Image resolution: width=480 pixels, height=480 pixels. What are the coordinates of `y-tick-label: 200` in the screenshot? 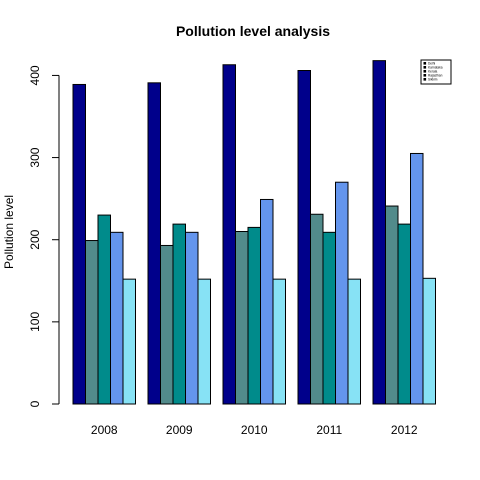 It's located at (35, 239).